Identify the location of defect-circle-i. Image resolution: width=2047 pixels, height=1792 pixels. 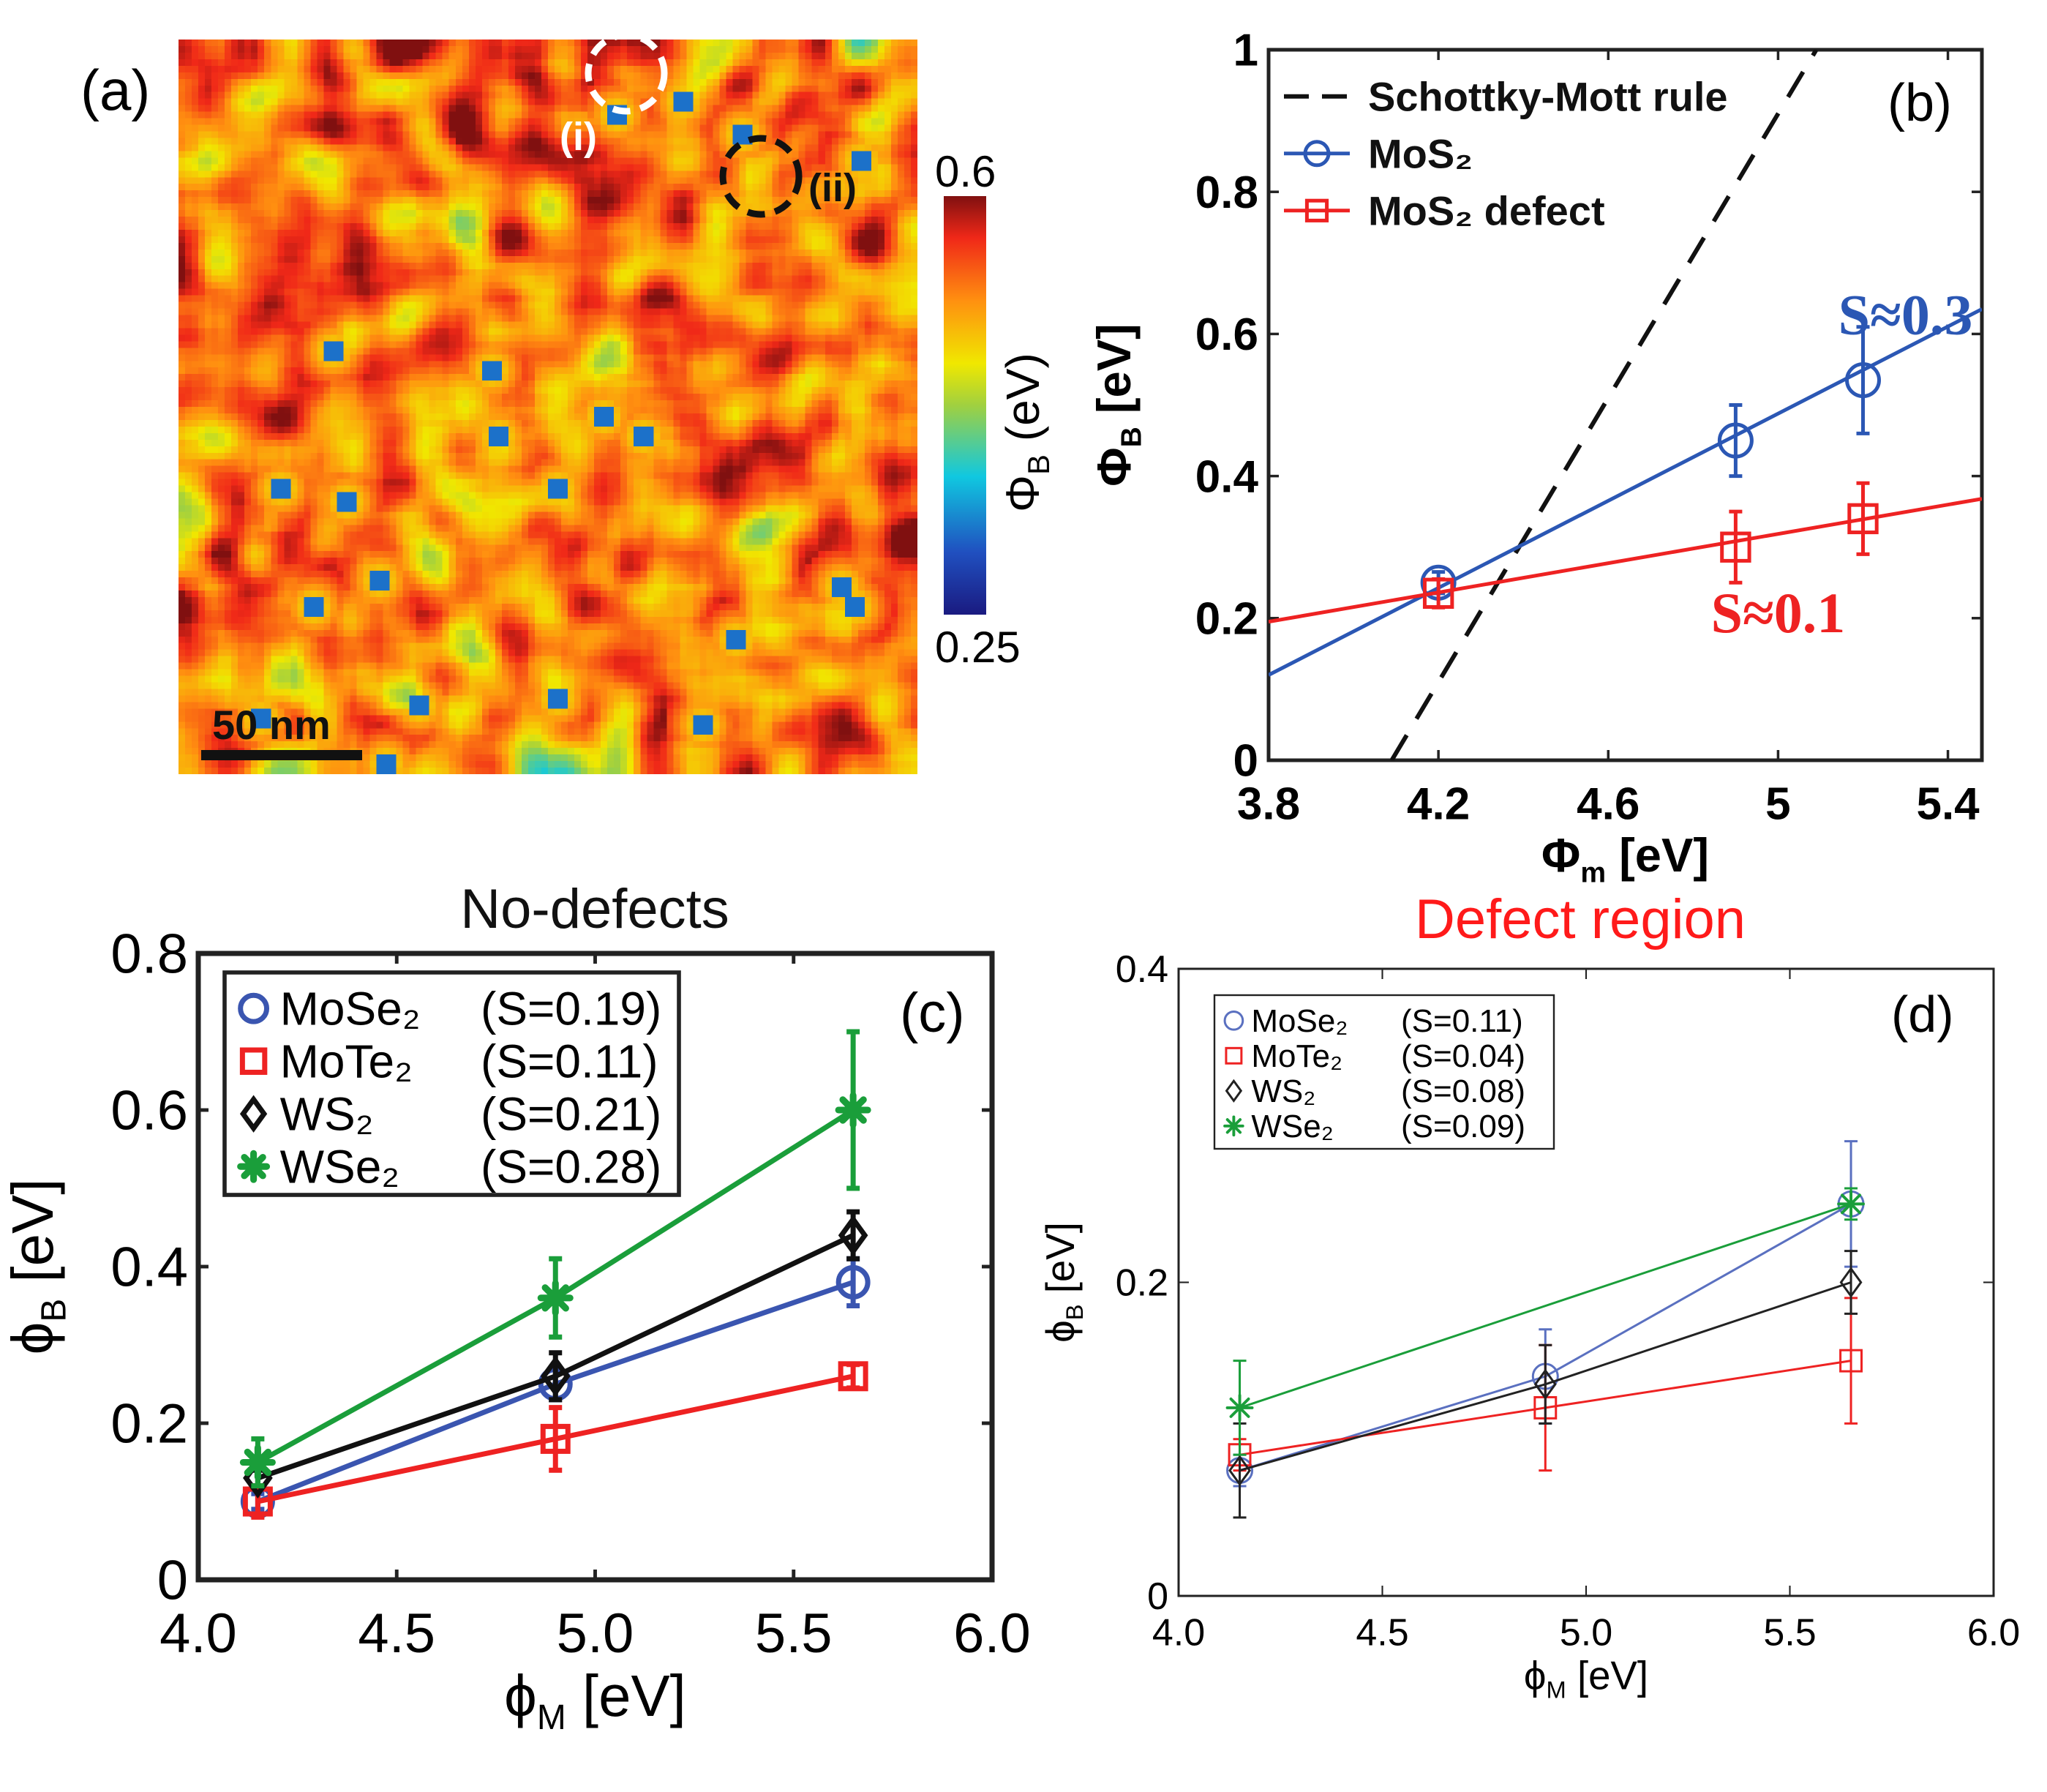
(626, 73).